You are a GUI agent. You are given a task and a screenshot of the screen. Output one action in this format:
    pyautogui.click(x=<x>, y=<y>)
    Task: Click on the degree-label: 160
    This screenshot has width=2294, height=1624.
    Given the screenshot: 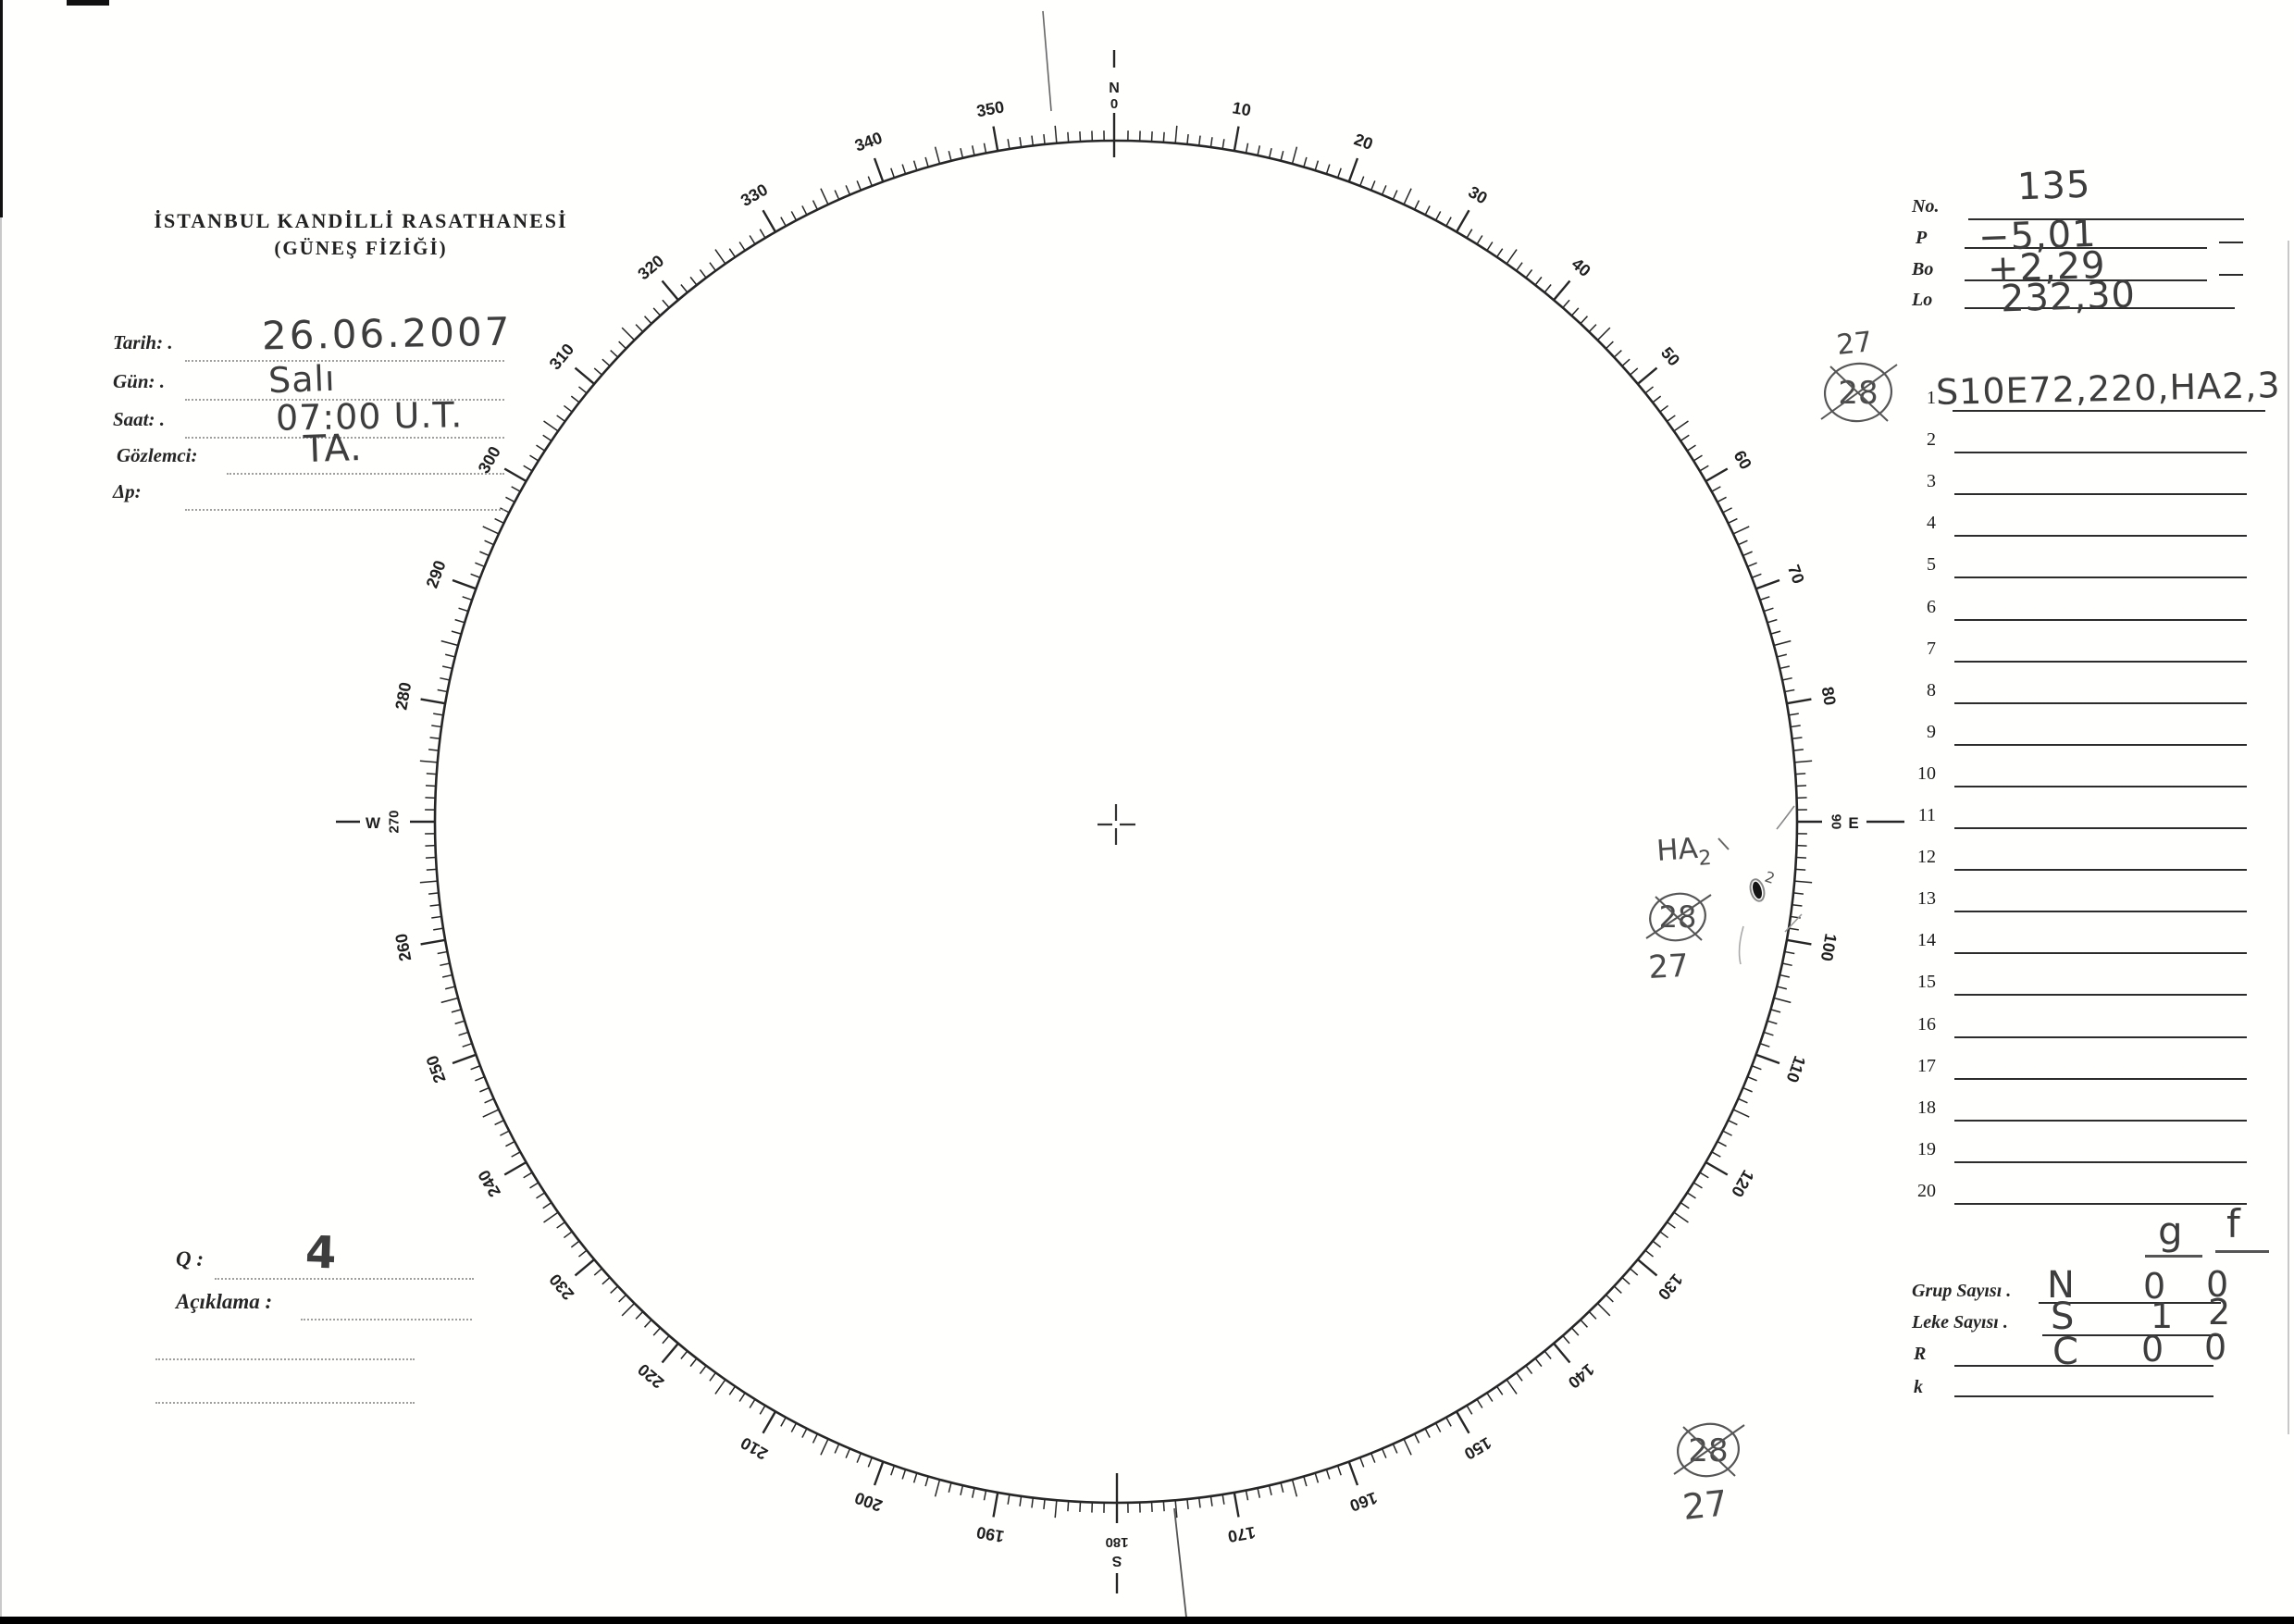 What is the action you would take?
    pyautogui.click(x=1363, y=1501)
    